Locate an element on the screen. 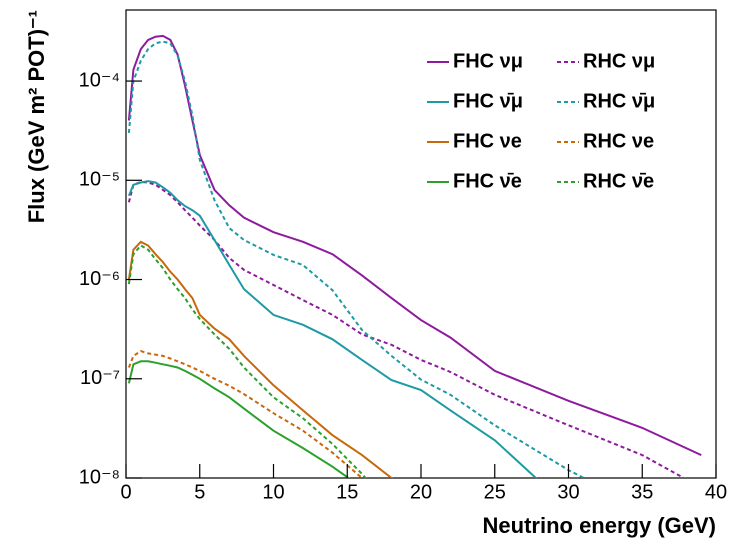 The width and height of the screenshot is (735, 549). y-tick-label: 10⁻⁶ is located at coordinates (99, 279).